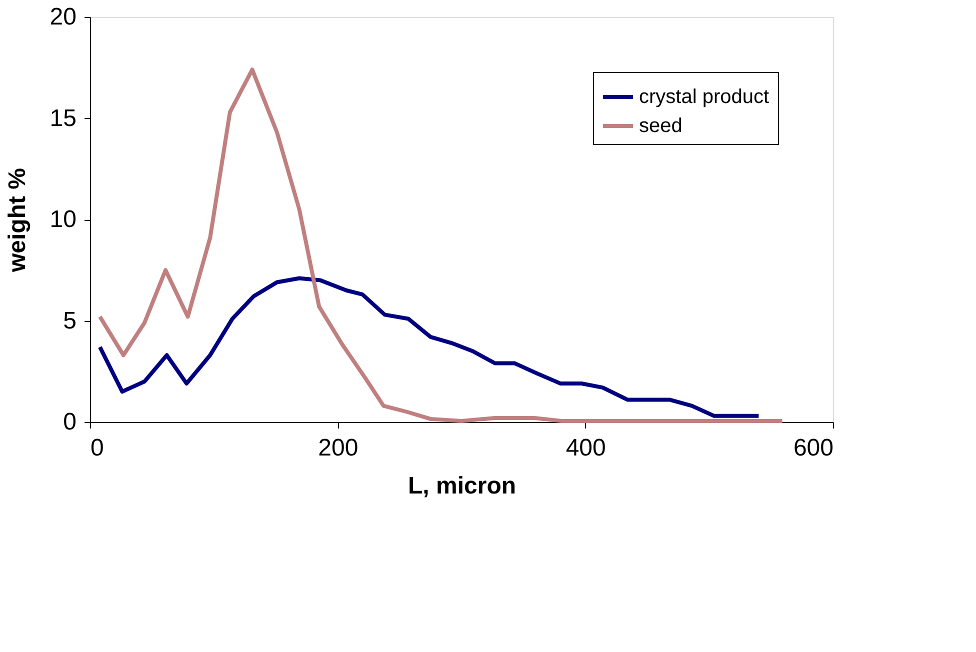  Describe the element at coordinates (69, 320) in the screenshot. I see `y-tick-label: 5` at that location.